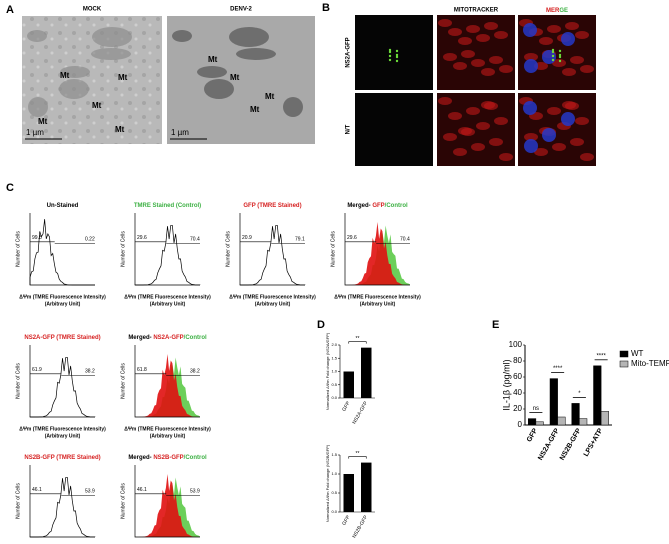  What do you see at coordinates (377, 253) in the screenshot?
I see `histogram-sample` at bounding box center [377, 253].